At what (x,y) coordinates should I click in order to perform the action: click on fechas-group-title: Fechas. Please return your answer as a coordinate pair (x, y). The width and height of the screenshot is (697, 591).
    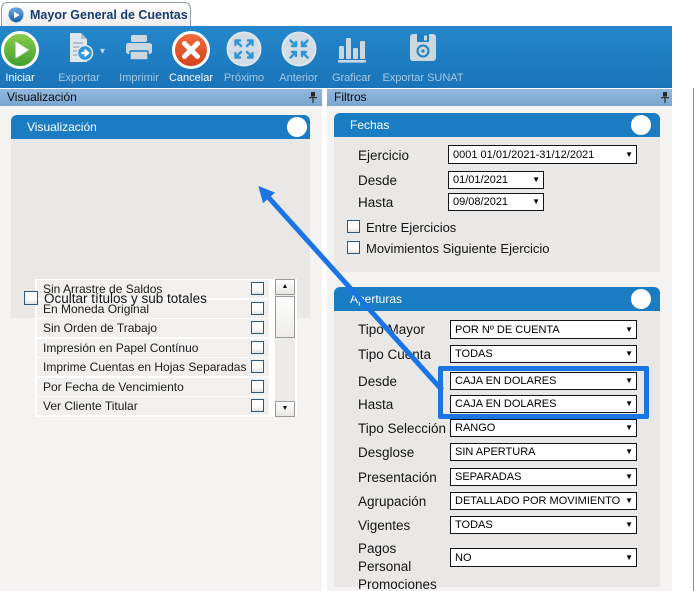
    Looking at the image, I should click on (370, 125).